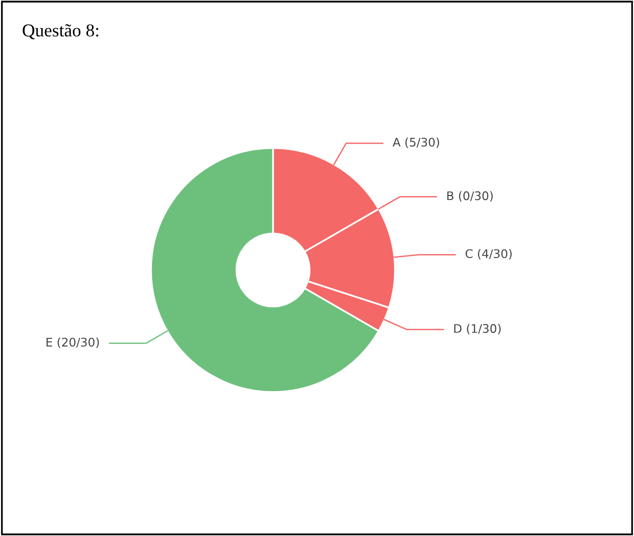 This screenshot has width=634, height=536. Describe the element at coordinates (489, 254) in the screenshot. I see `slice-label: C (4/30)` at that location.